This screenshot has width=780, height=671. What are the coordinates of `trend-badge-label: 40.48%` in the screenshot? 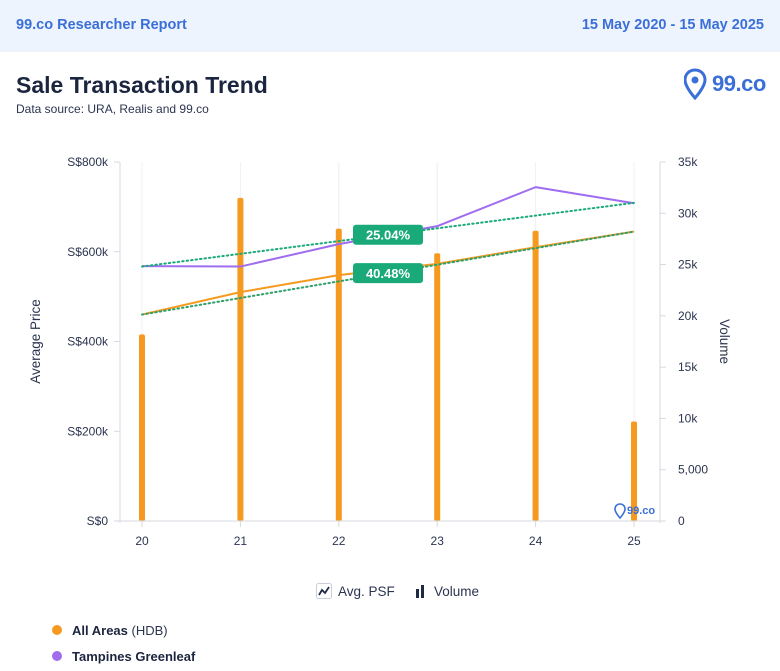 It's located at (388, 273).